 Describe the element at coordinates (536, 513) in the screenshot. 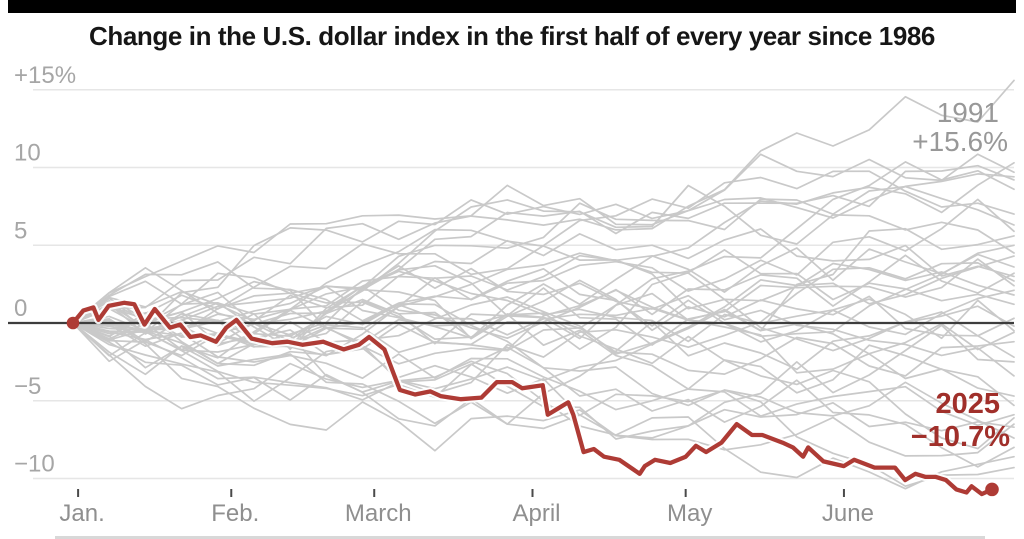

I see `x-axis-label: April` at that location.